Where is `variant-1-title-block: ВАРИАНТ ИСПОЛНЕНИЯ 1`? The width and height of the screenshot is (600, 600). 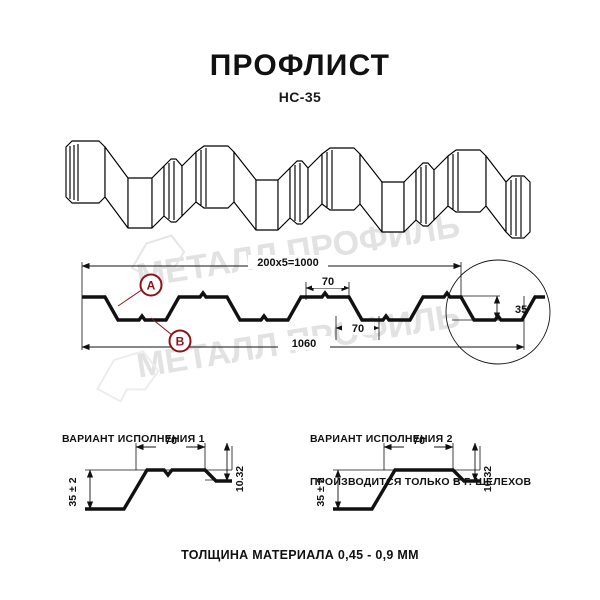 variant-1-title-block: ВАРИАНТ ИСПОЛНЕНИЯ 1 is located at coordinates (133, 439).